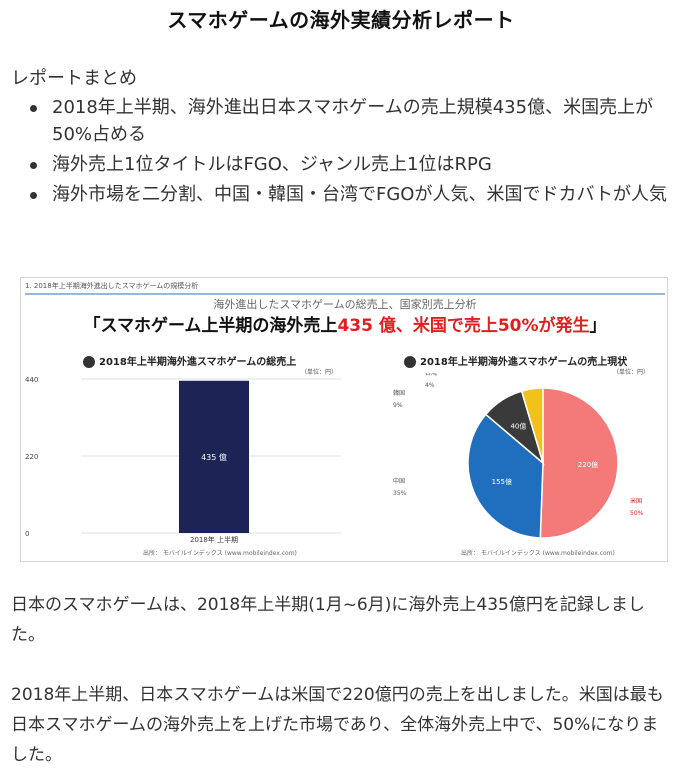 Image resolution: width=682 pixels, height=778 pixels. Describe the element at coordinates (375, 326) in the screenshot. I see `headline-highlight-amount: 435 億、` at that location.